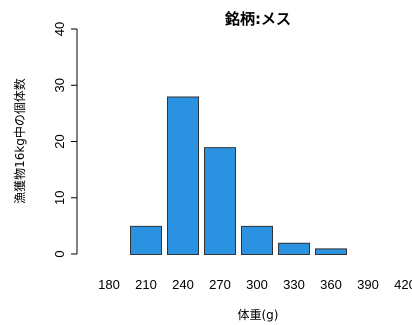 Image resolution: width=412 pixels, height=325 pixels. Describe the element at coordinates (258, 315) in the screenshot. I see `x-axis-label: 体重(g)` at that location.